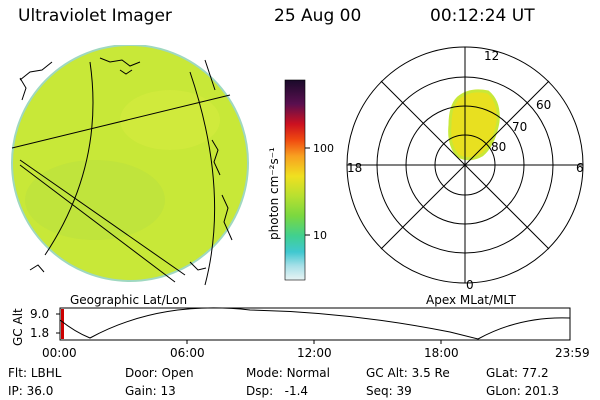 Image resolution: width=600 pixels, height=400 pixels. What do you see at coordinates (150, 391) in the screenshot?
I see `info-gain: Gain: 13` at bounding box center [150, 391].